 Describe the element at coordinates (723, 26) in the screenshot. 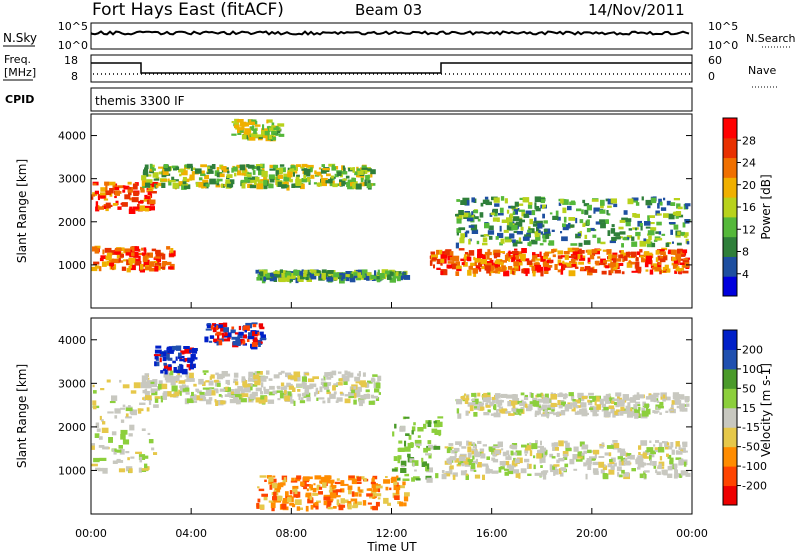

I see `sky-right-tick-top: 10^5` at that location.